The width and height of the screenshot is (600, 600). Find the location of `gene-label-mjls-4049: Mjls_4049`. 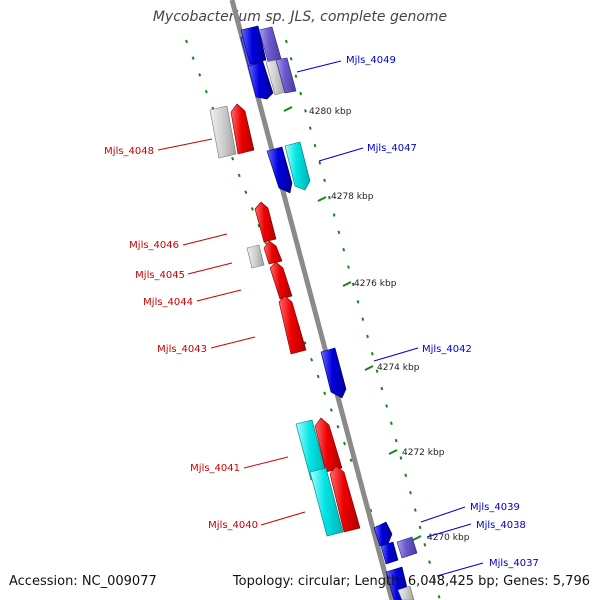

gene-label-mjls-4049: Mjls_4049 is located at coordinates (371, 60).